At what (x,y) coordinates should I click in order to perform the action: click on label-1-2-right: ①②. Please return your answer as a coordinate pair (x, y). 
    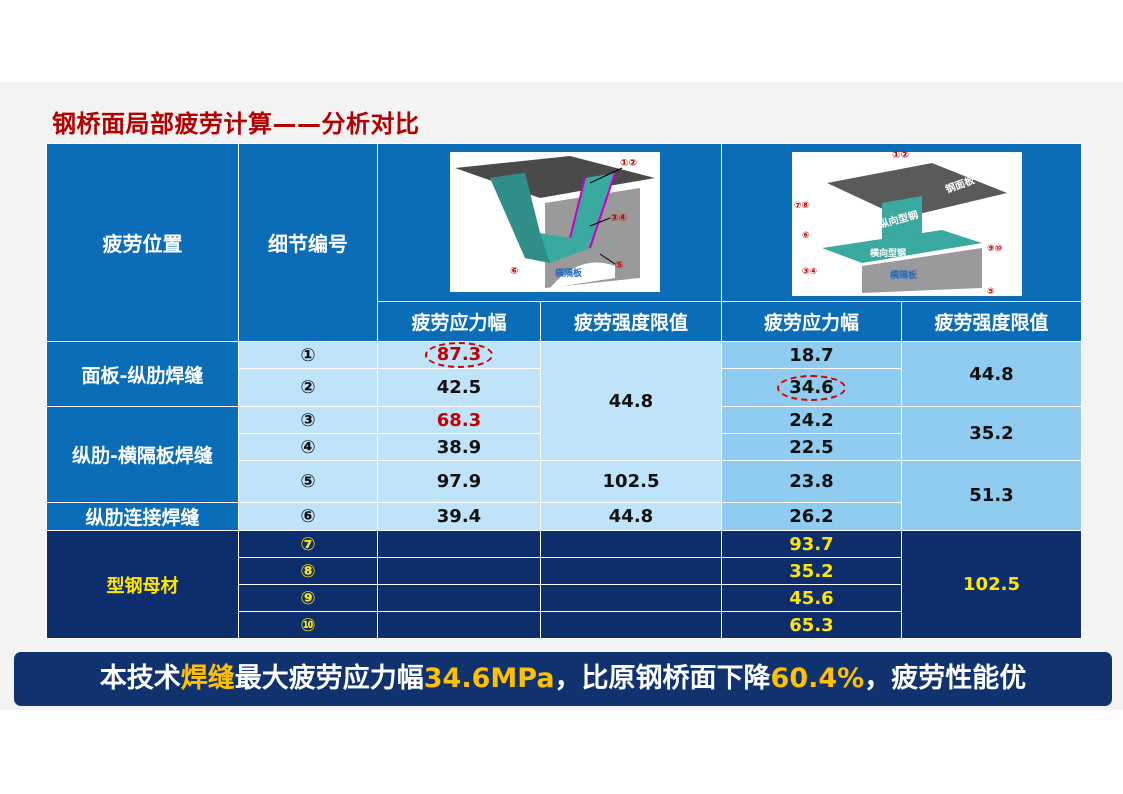
    Looking at the image, I should click on (900, 155).